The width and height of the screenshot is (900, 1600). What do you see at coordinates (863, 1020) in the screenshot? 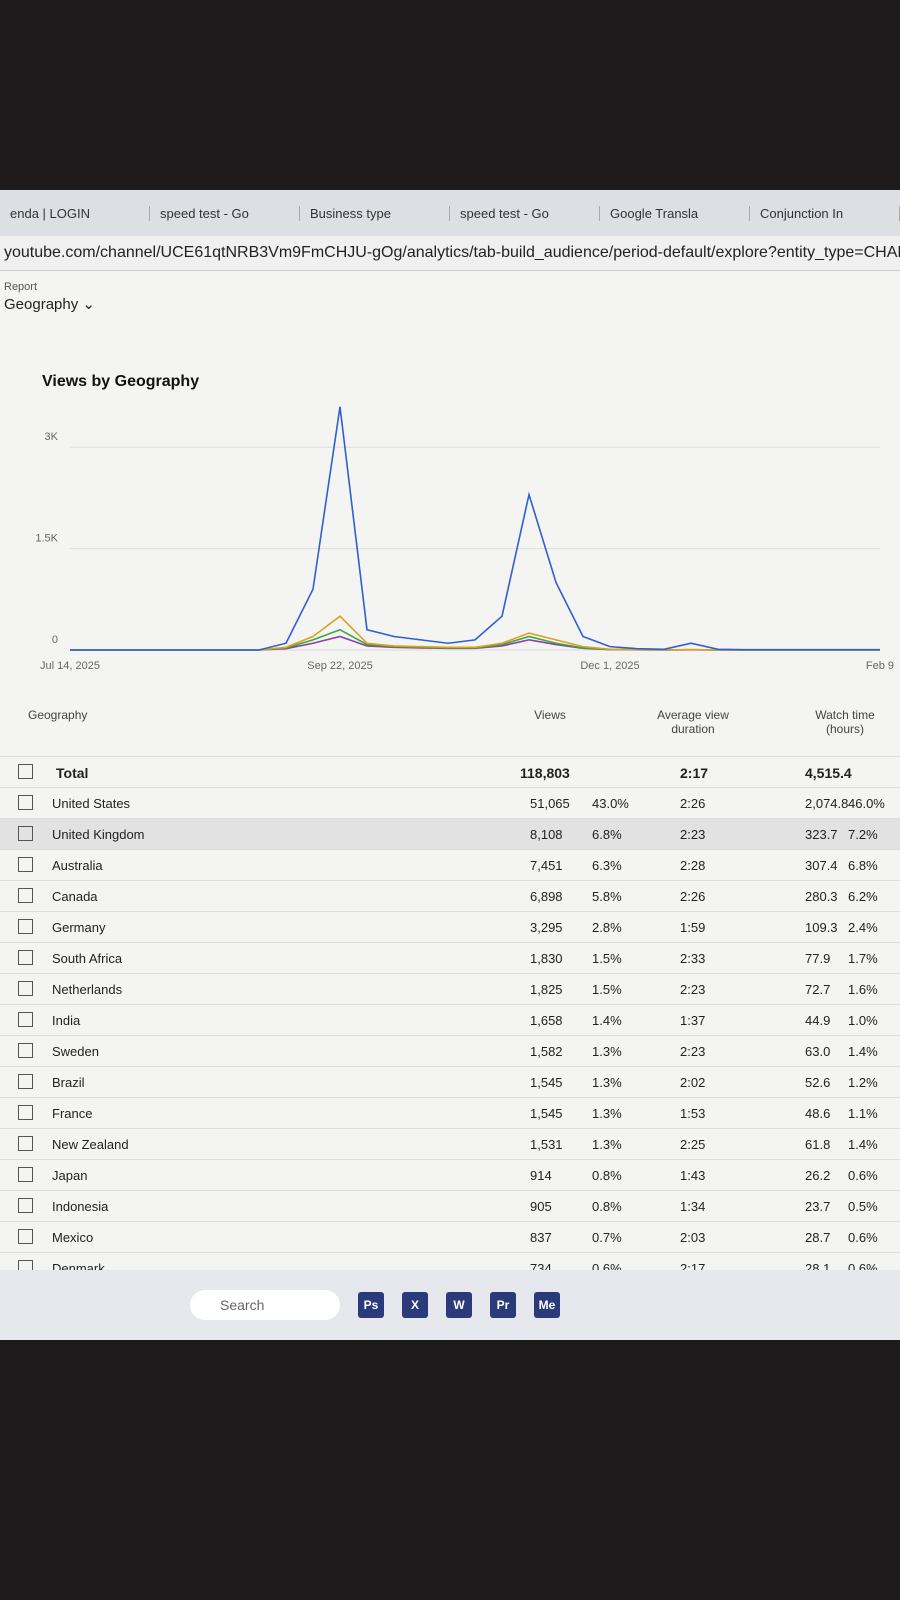
I see `table-cell: 1.0%` at bounding box center [863, 1020].